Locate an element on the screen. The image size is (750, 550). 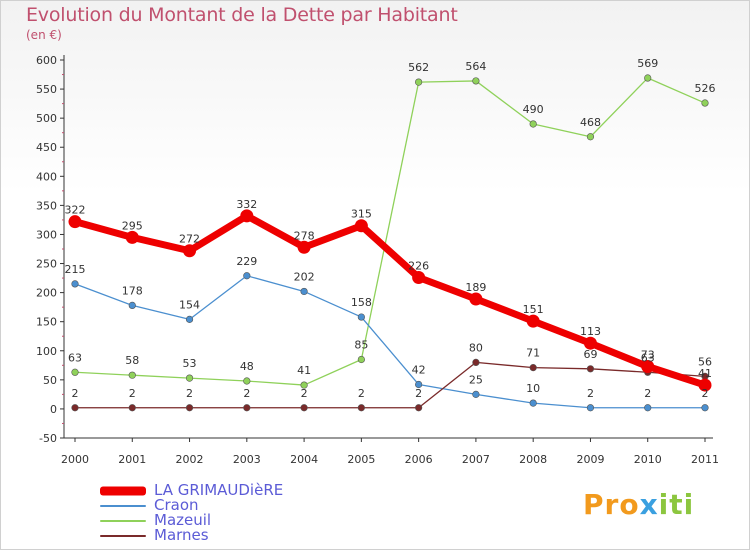
data-label: 53 is located at coordinates (190, 363).